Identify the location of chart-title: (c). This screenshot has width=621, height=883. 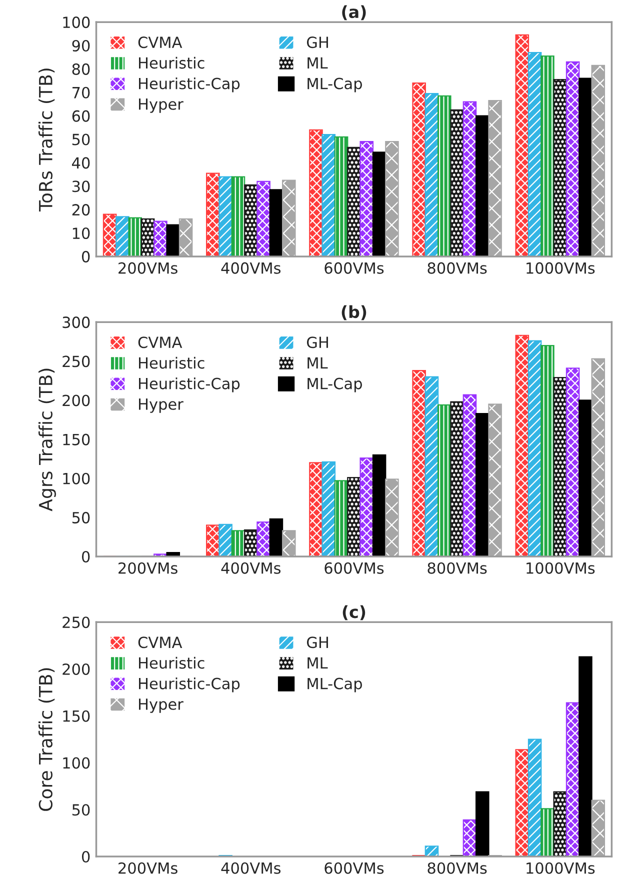
(354, 612).